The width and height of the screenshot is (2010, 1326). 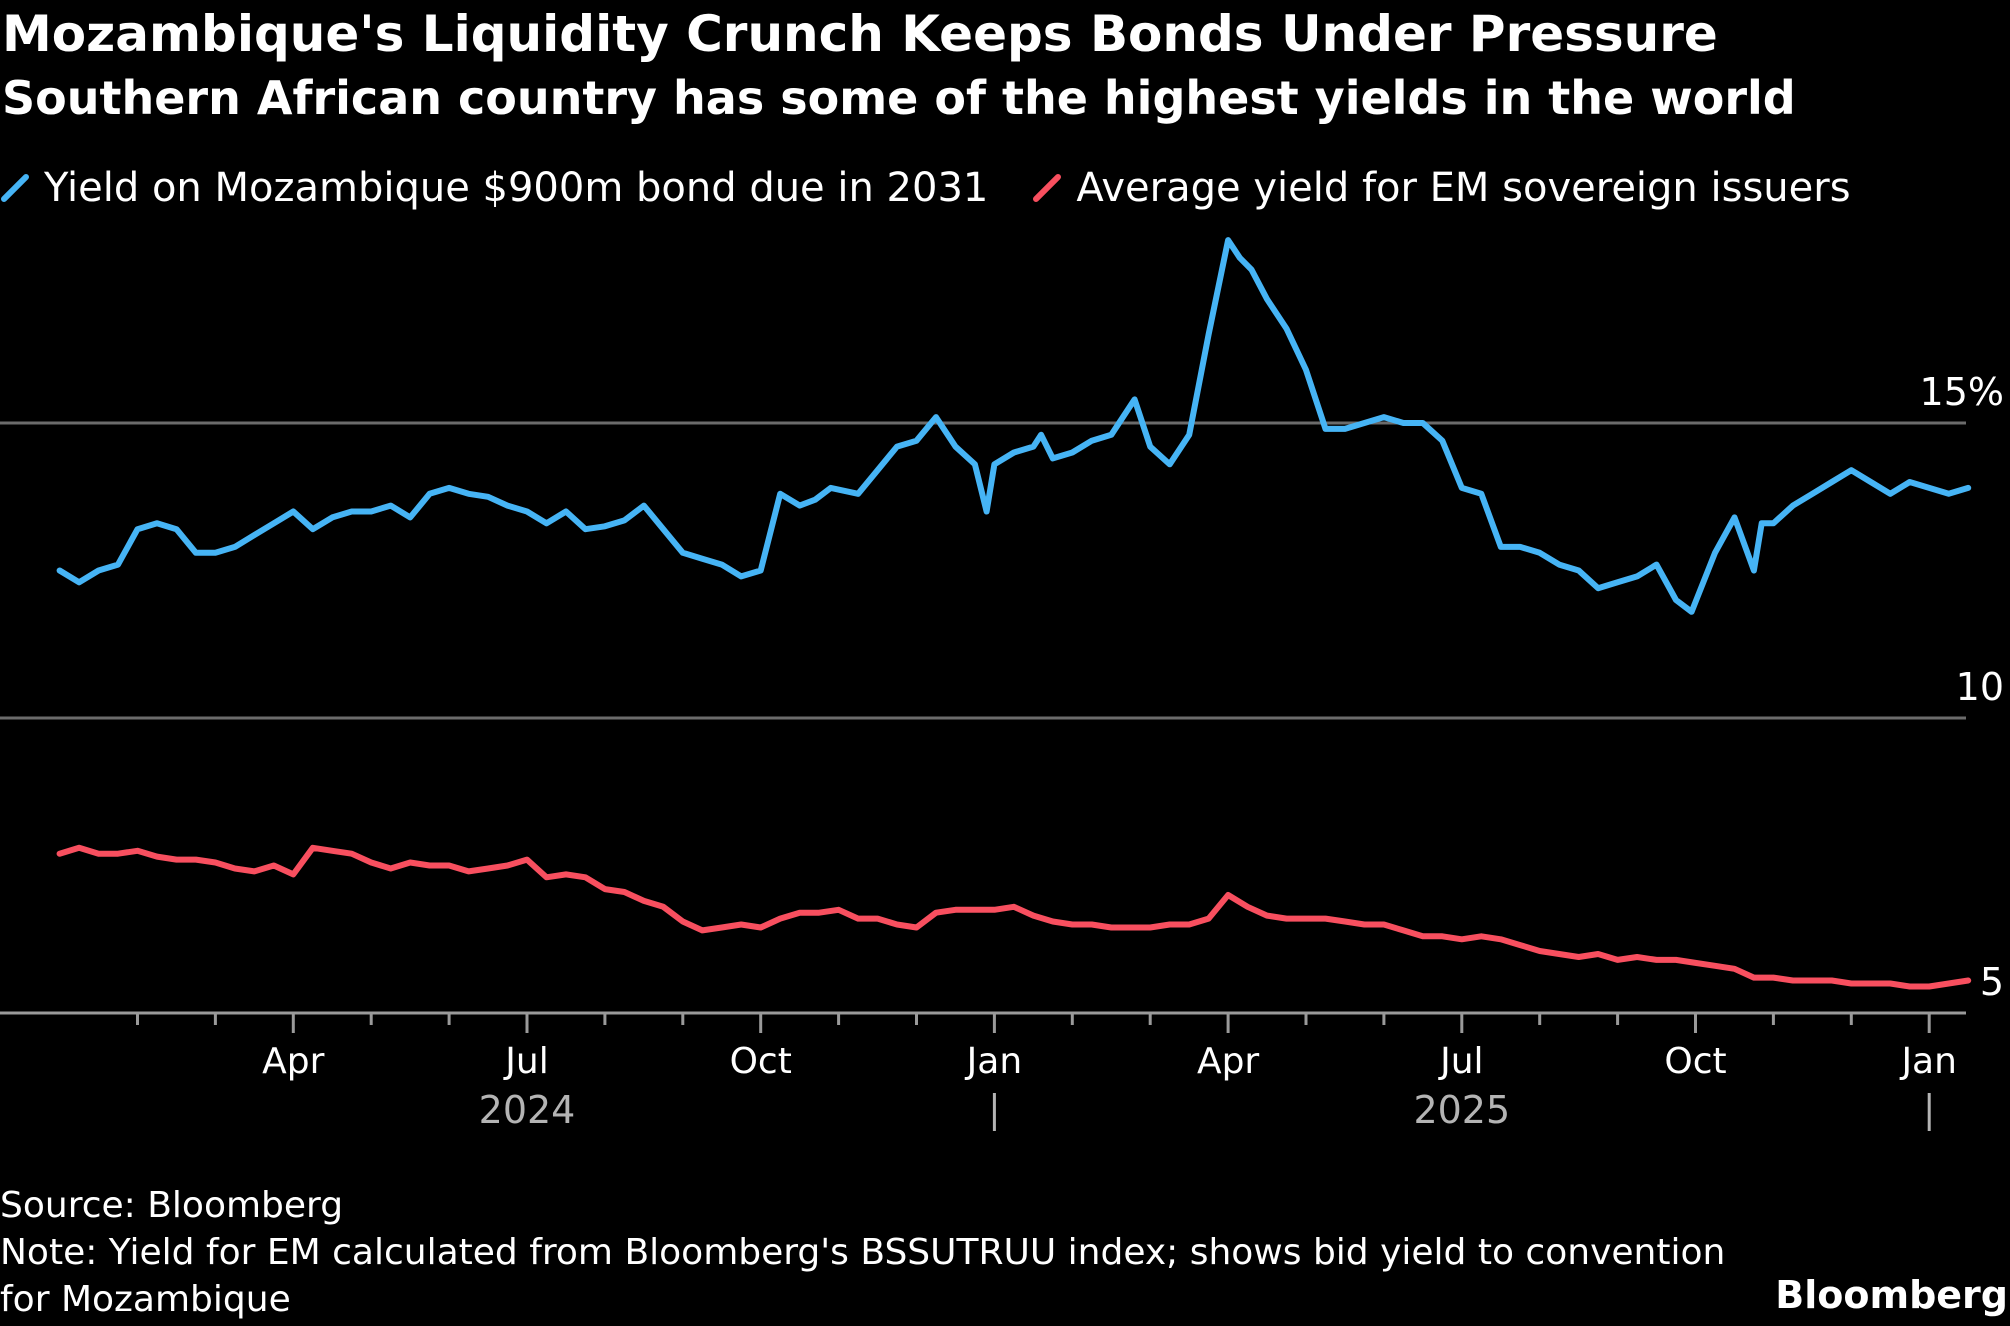 What do you see at coordinates (761, 1061) in the screenshot?
I see `x-tick-label-2: Oct` at bounding box center [761, 1061].